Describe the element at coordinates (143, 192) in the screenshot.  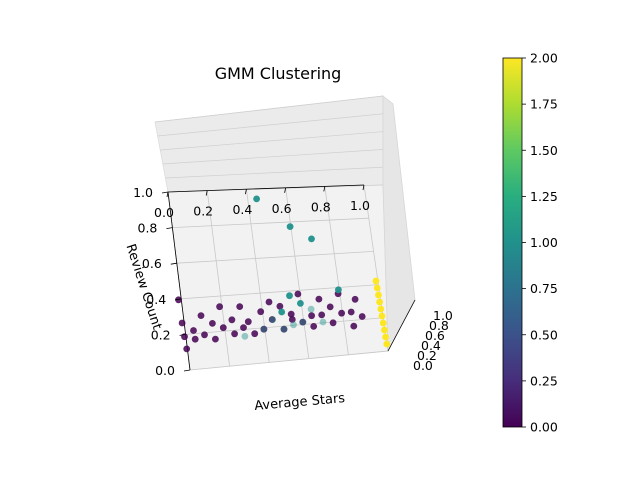
I see `y-tick-label: 1.0` at that location.